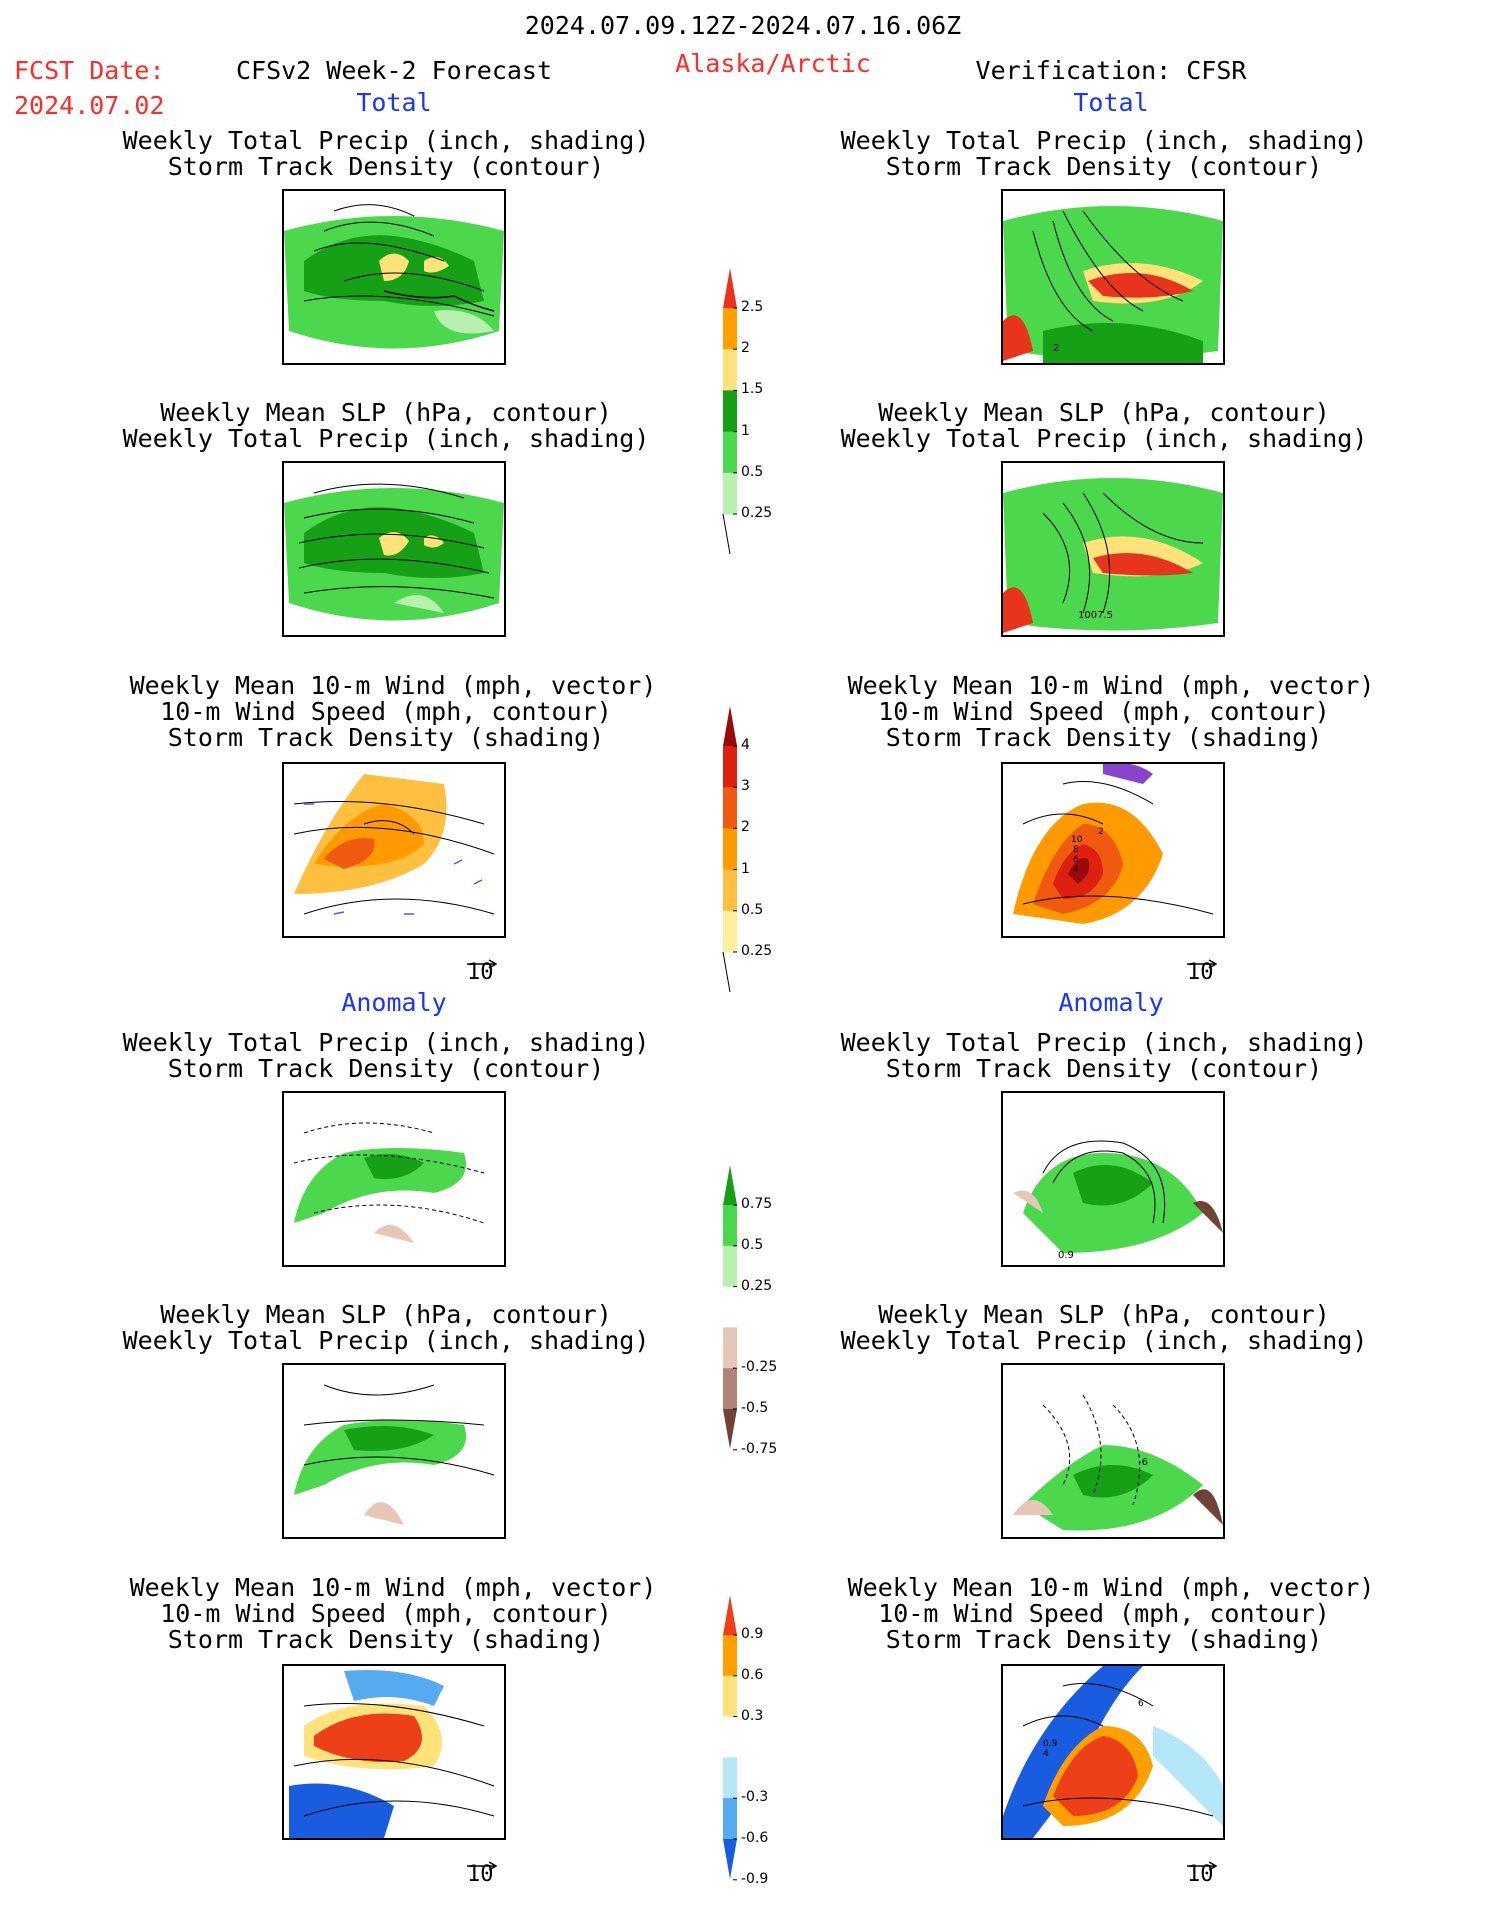 The width and height of the screenshot is (1487, 1925). What do you see at coordinates (386, 1639) in the screenshot?
I see `title-l6-c: Storm Track Density (shading)` at bounding box center [386, 1639].